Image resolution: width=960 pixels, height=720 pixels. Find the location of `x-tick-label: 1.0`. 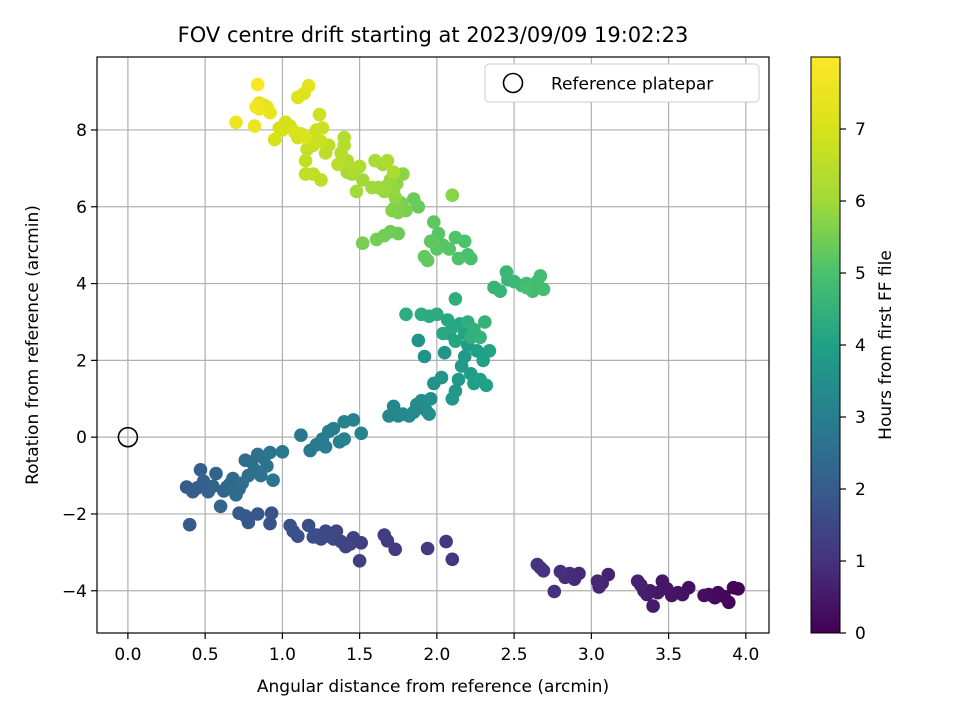

x-tick-label: 1.0 is located at coordinates (282, 655).